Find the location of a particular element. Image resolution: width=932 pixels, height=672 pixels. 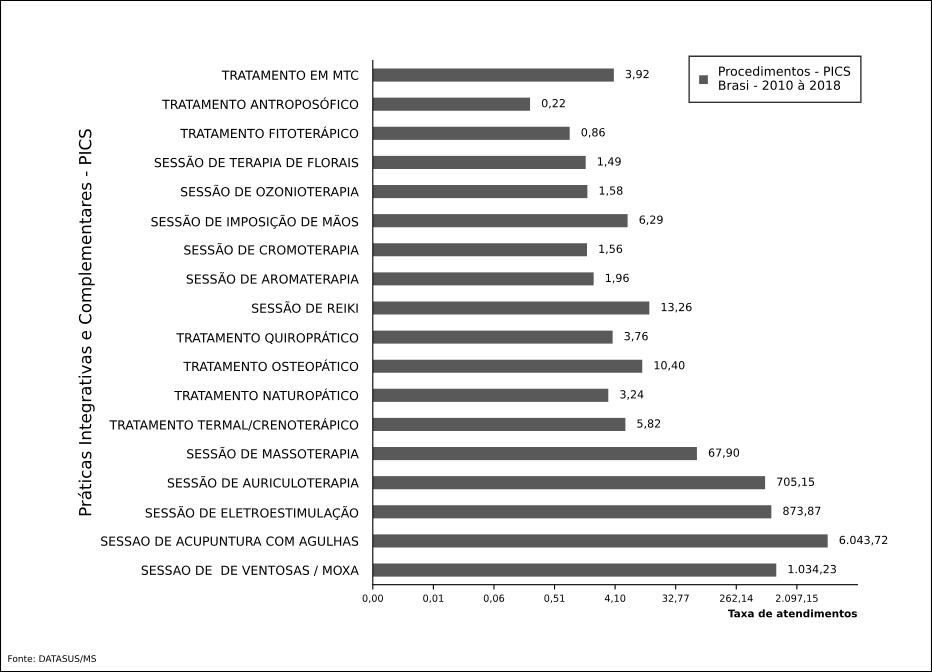

y-tick-label: TRATAMENTO QUIROPRÁTICO is located at coordinates (267, 337).